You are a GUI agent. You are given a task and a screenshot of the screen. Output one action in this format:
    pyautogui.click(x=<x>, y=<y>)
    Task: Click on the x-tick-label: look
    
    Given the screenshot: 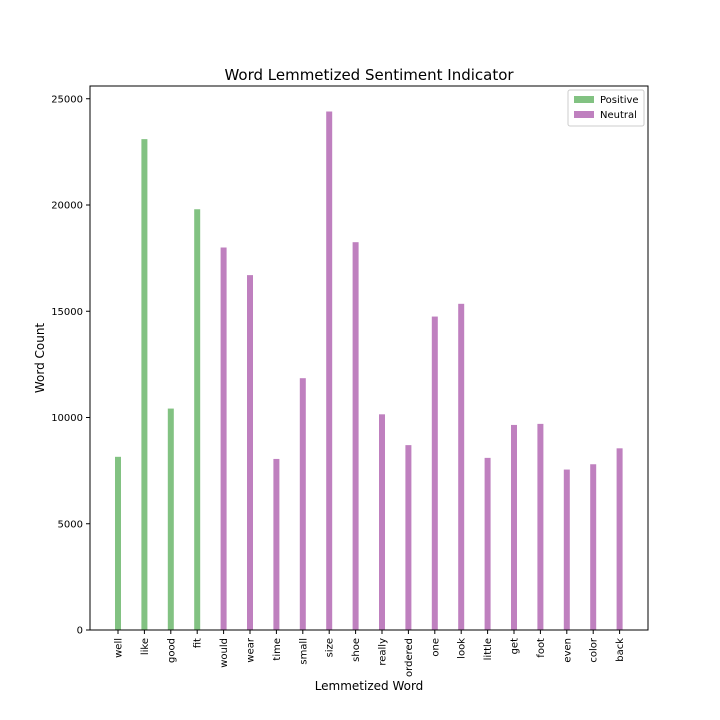 What is the action you would take?
    pyautogui.click(x=462, y=648)
    